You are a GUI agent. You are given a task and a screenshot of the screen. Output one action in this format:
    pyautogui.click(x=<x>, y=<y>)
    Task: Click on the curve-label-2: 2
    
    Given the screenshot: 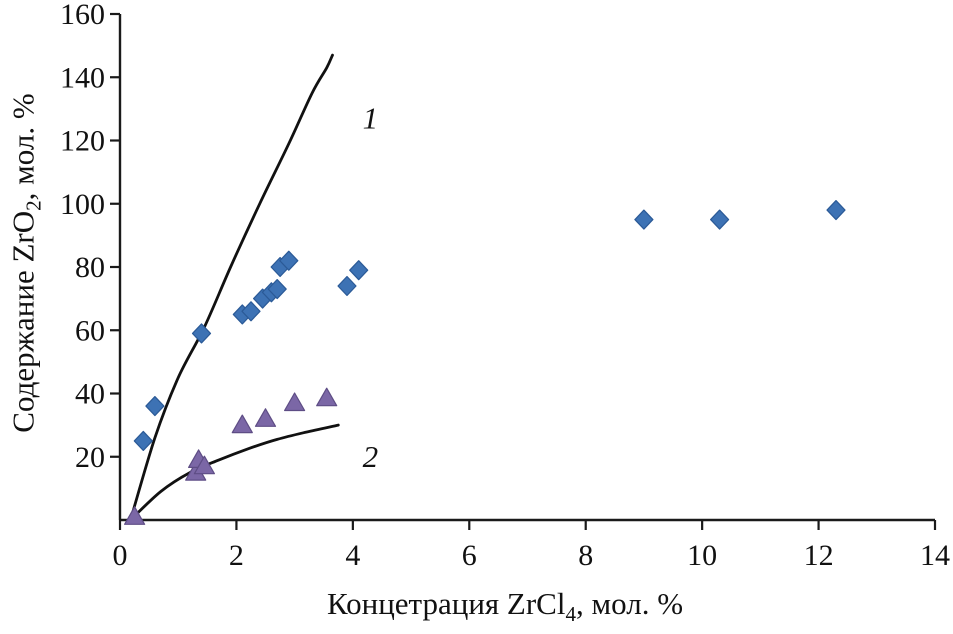 What is the action you would take?
    pyautogui.click(x=371, y=456)
    